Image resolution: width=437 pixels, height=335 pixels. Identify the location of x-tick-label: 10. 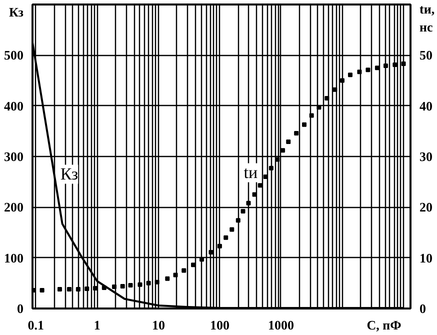
(158, 325).